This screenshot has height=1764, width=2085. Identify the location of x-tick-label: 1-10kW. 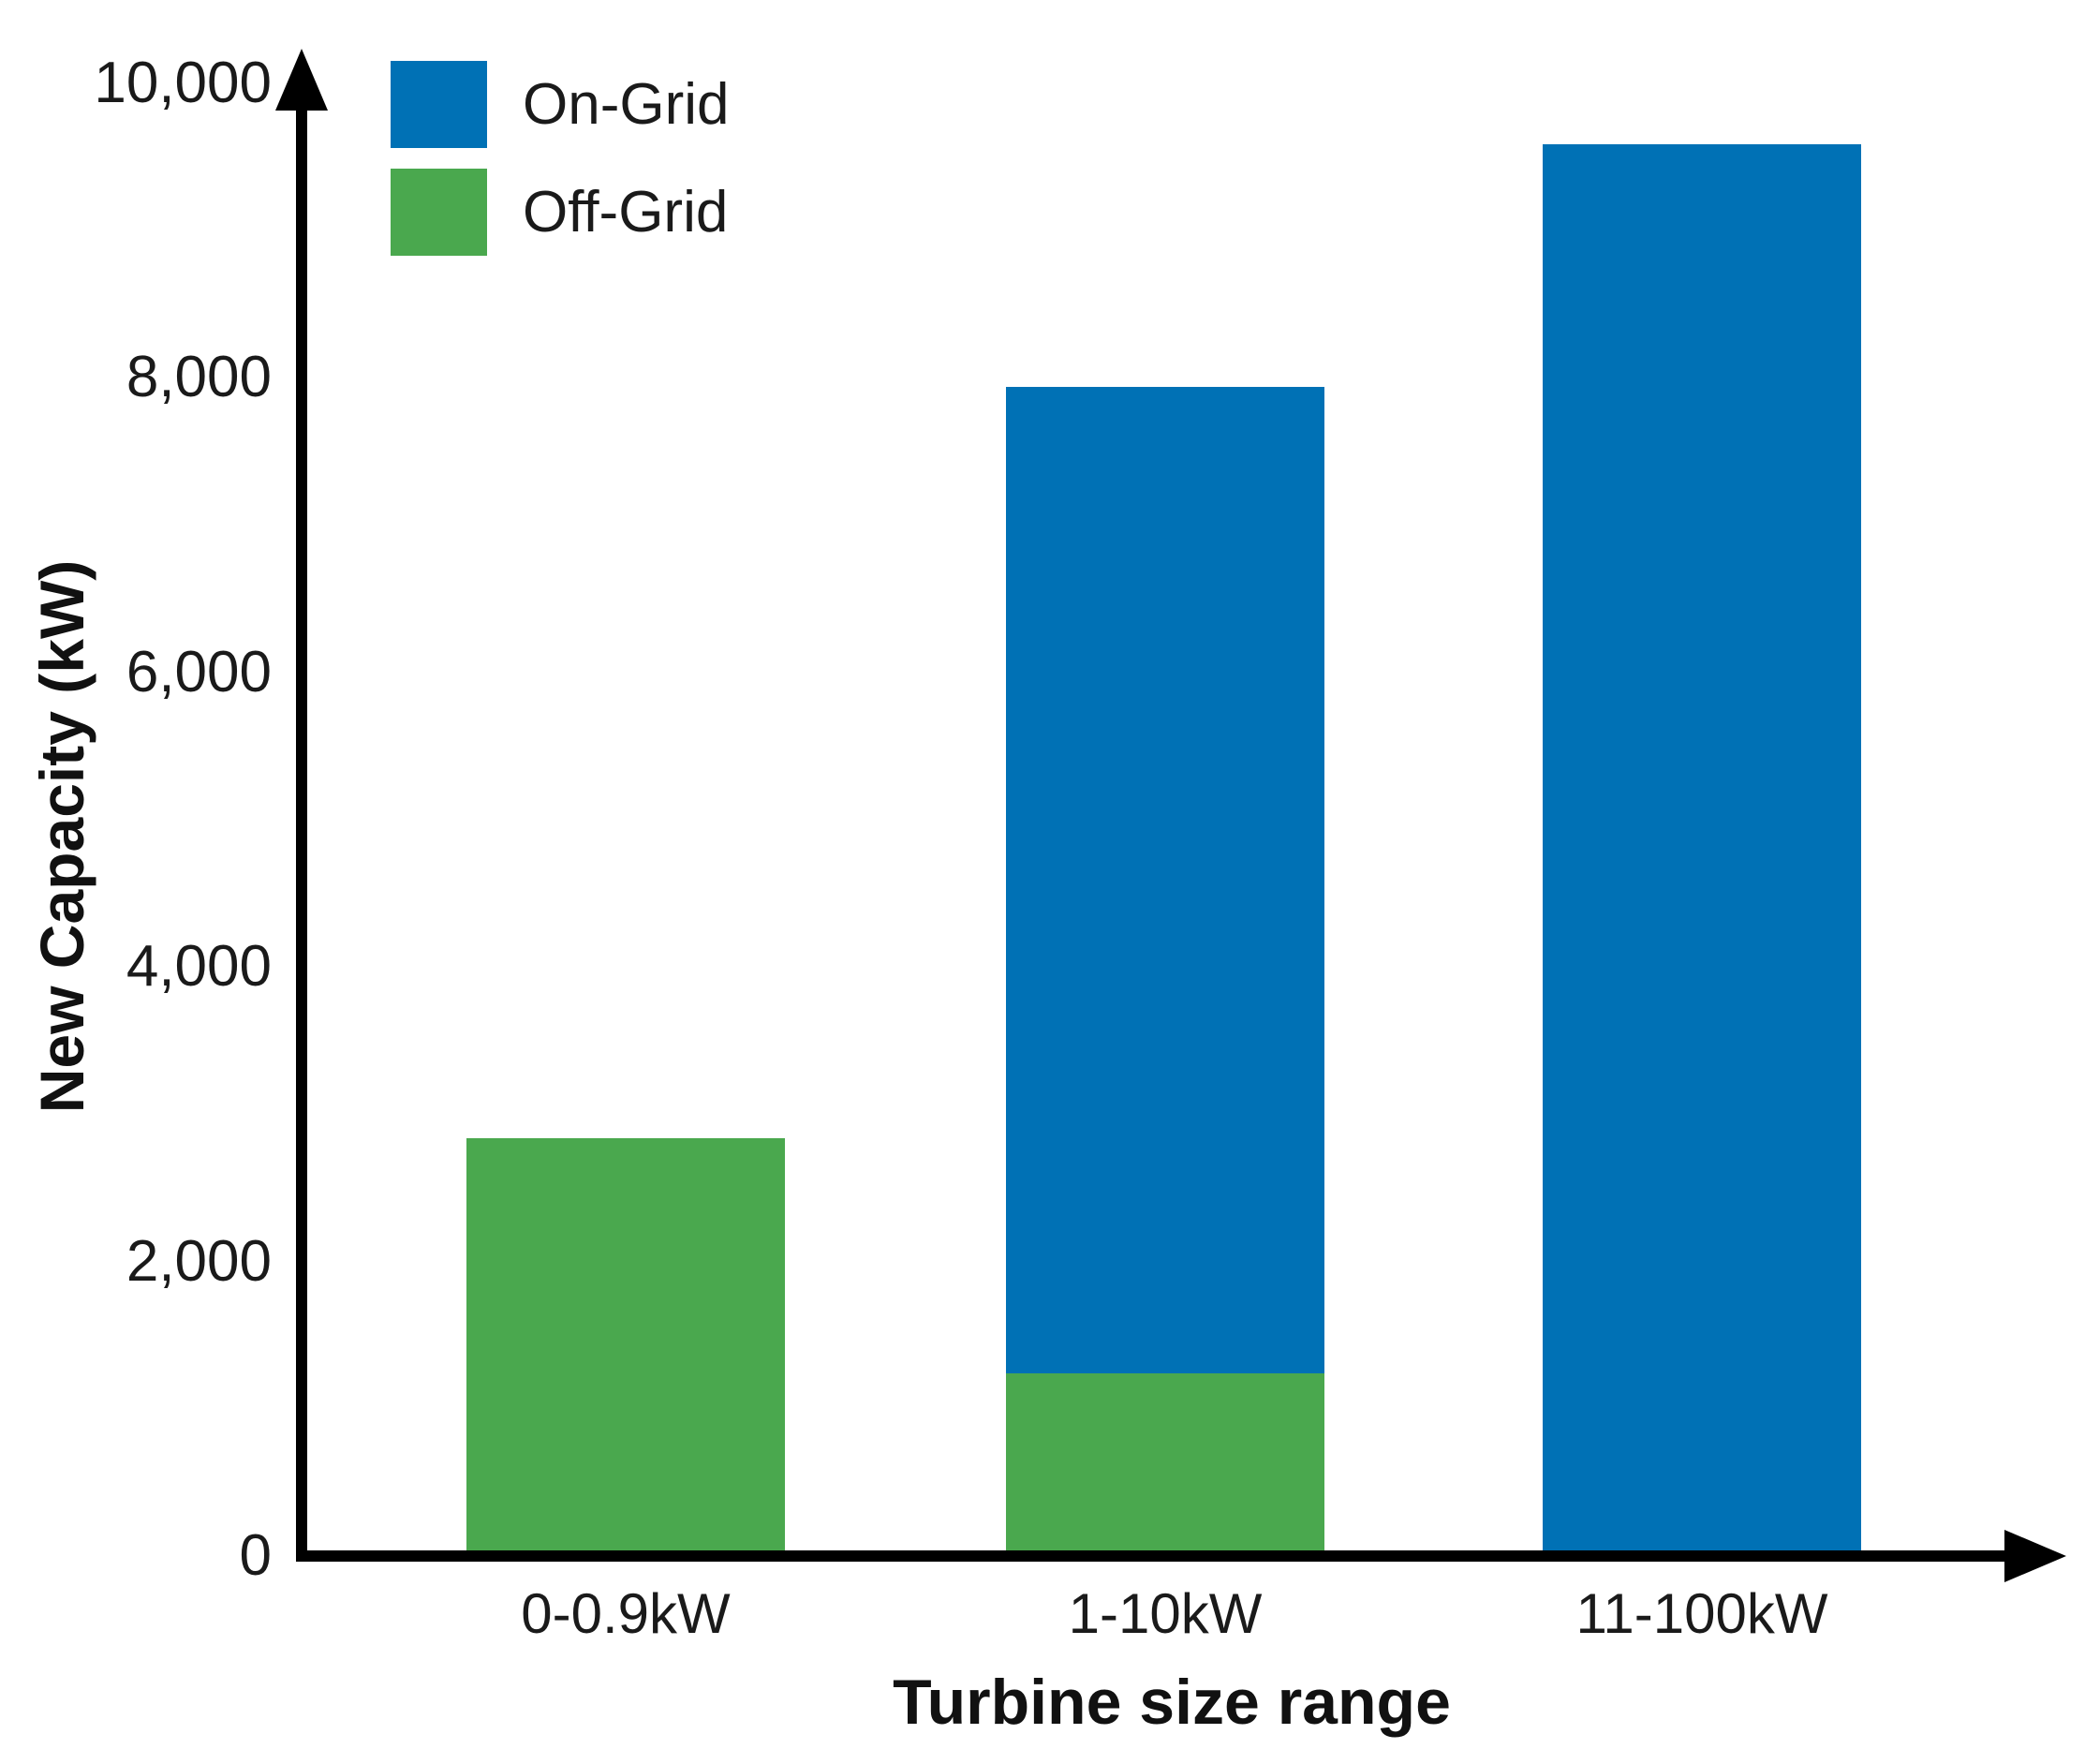
(1165, 1613).